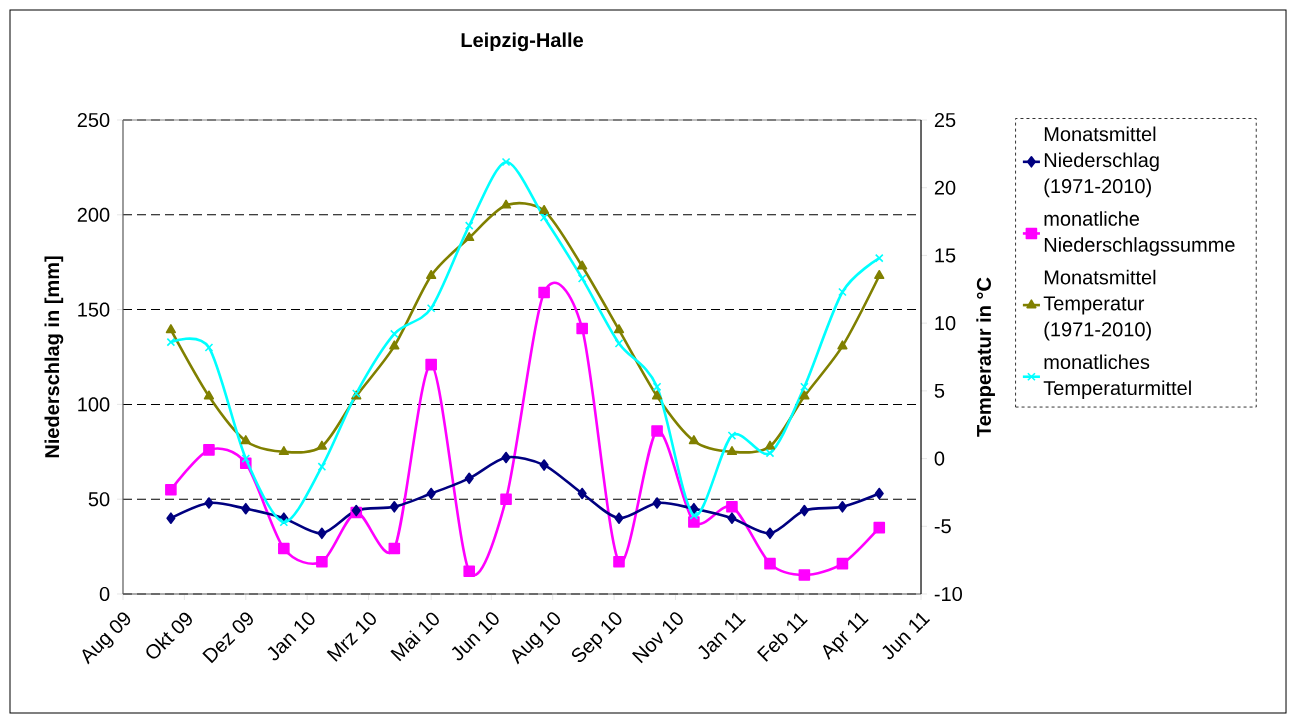  Describe the element at coordinates (1139, 233) in the screenshot. I see `legend-label: monatliche Niederschlagssumme` at that location.